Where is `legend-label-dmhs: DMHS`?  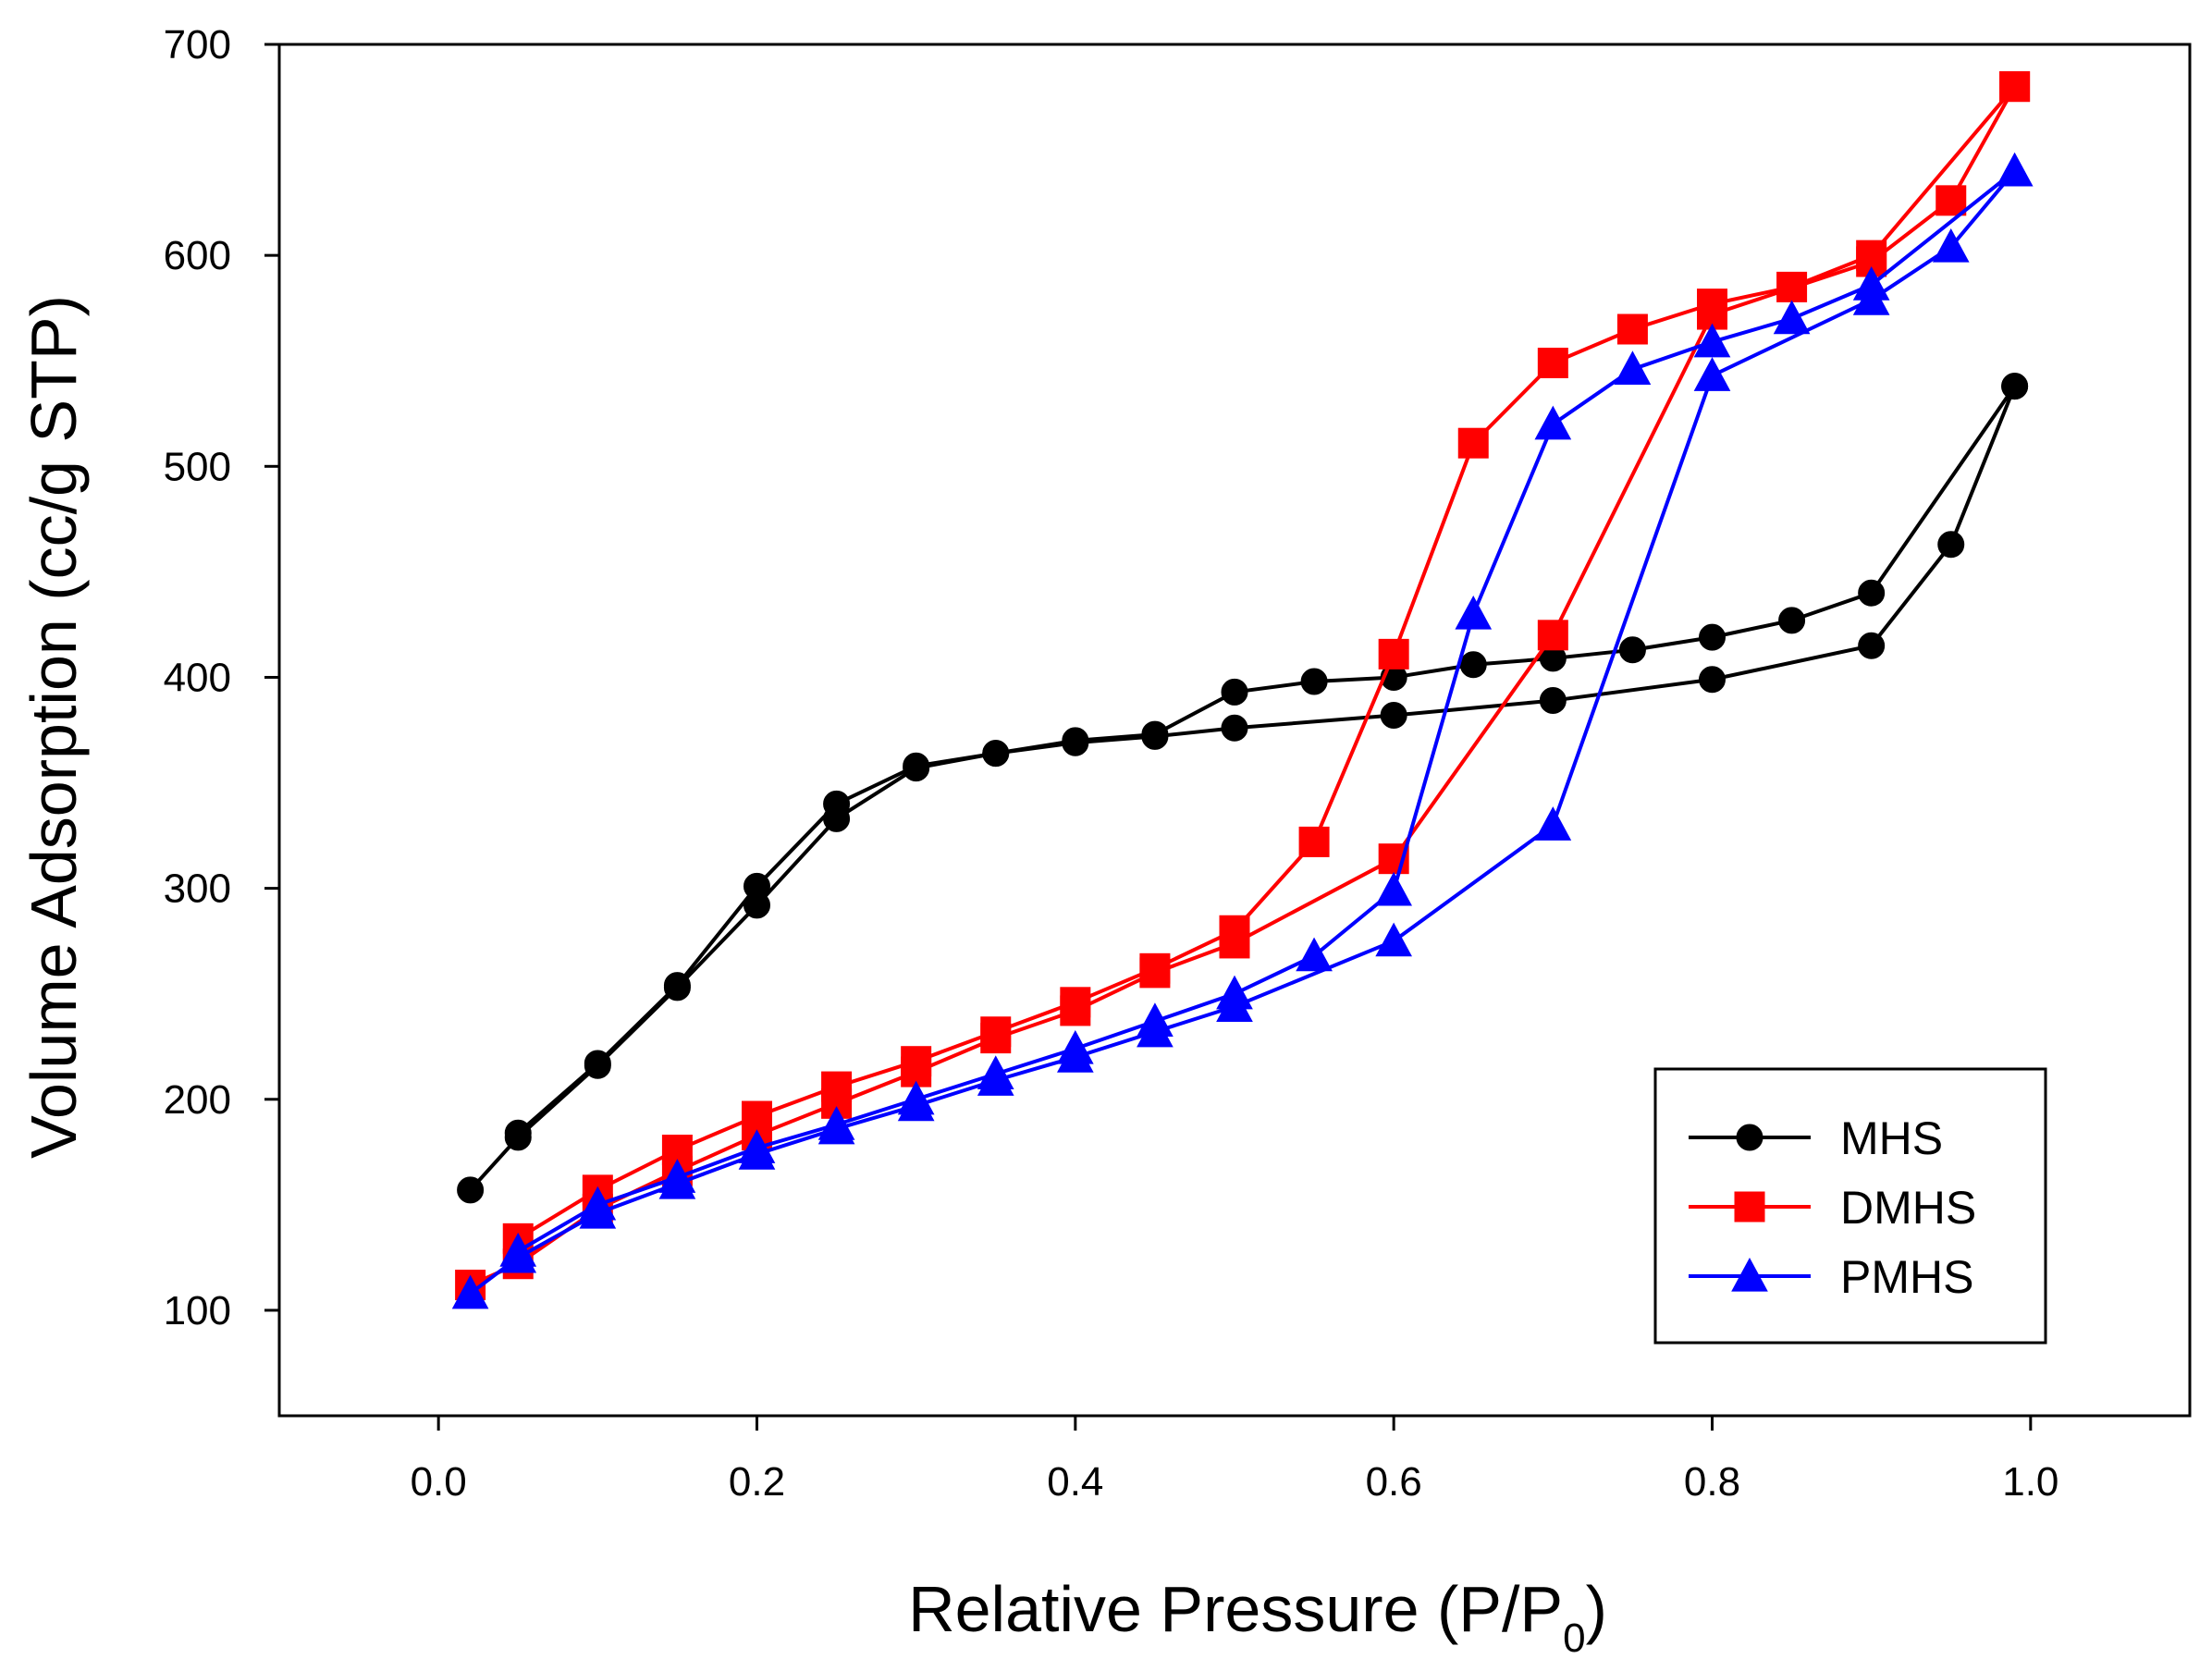
legend-label-dmhs: DMHS is located at coordinates (1908, 1208).